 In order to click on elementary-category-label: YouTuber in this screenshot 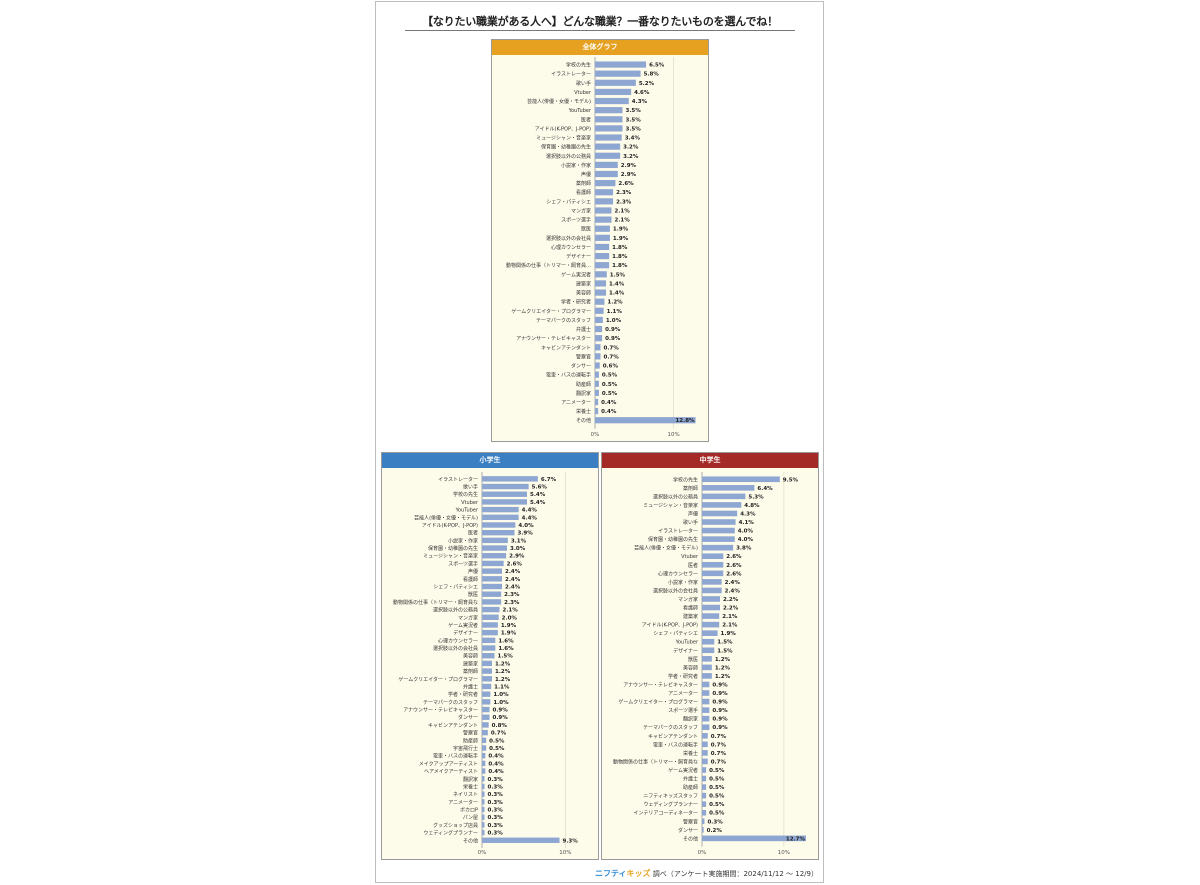, I will do `click(467, 511)`.